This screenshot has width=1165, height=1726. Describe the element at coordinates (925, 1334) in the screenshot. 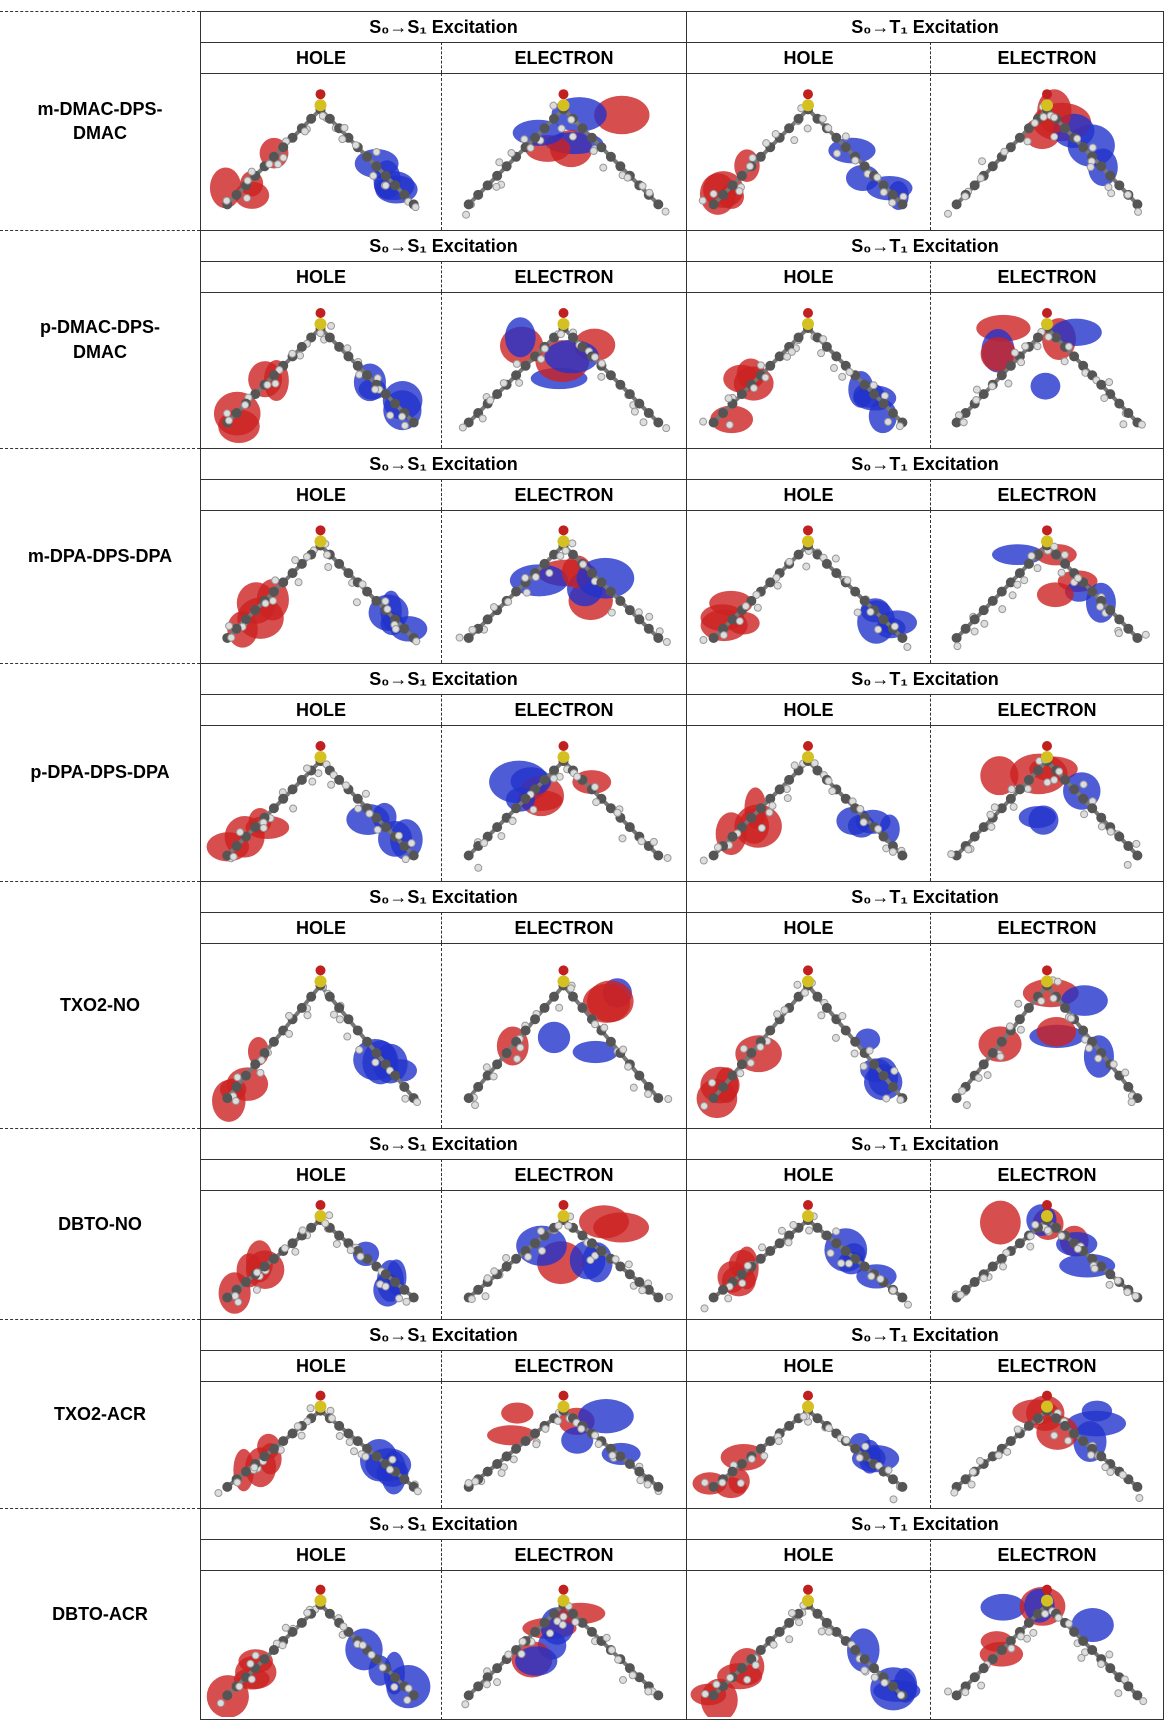

I see `excitation-header: S₀→T₁ Excitation` at that location.